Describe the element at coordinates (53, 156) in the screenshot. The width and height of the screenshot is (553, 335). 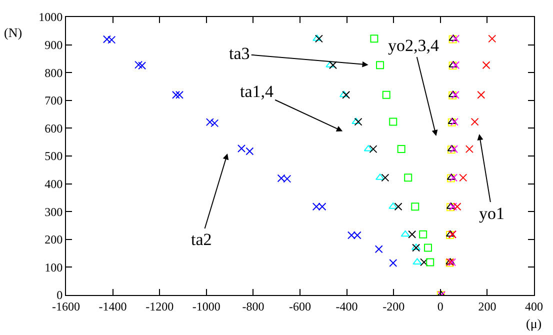
I see `y-tick-label: 500` at that location.